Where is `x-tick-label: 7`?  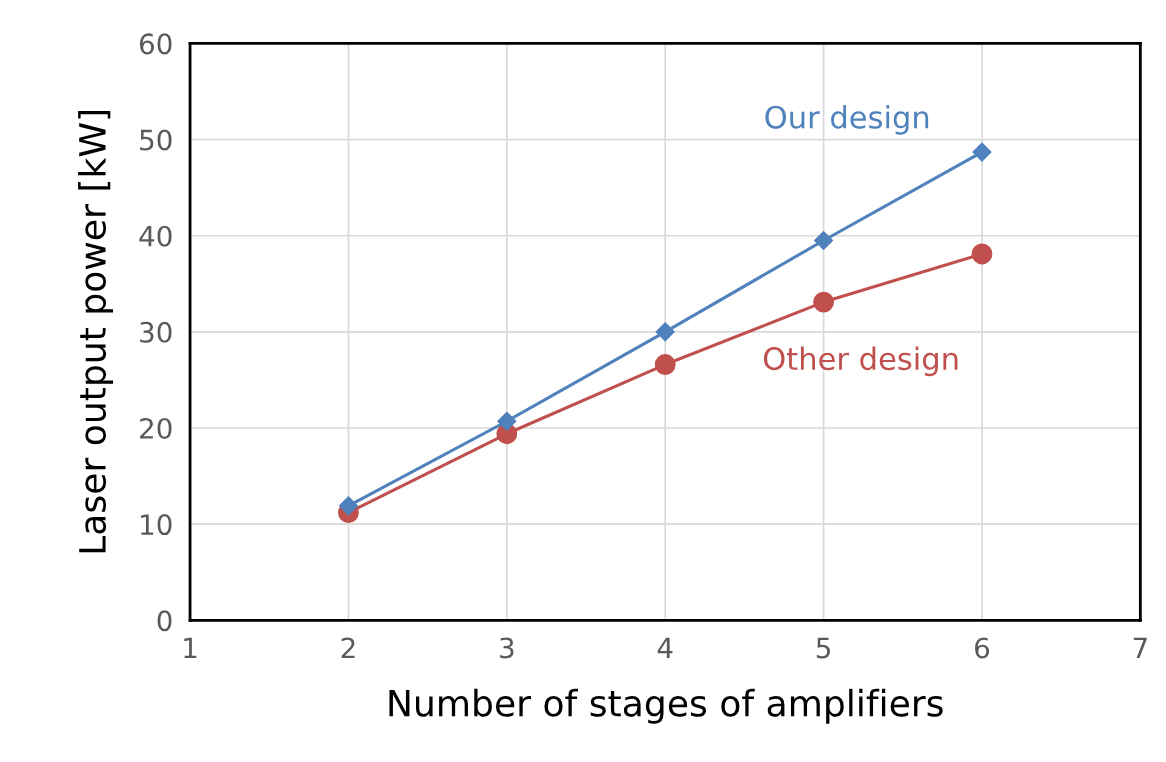 x-tick-label: 7 is located at coordinates (1140, 648).